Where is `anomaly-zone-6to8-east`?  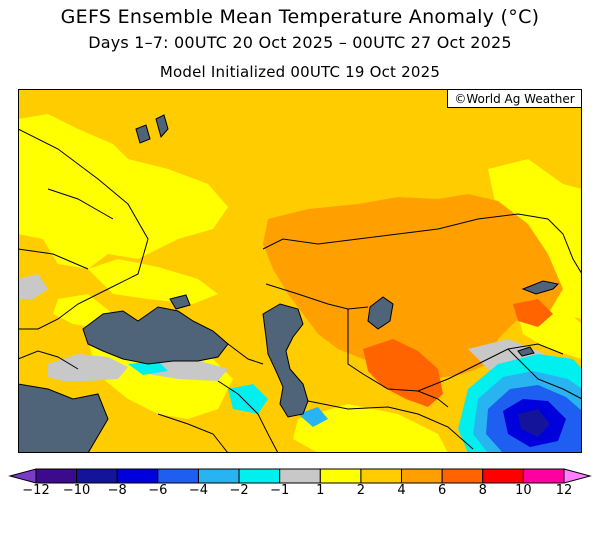
anomaly-zone-6to8-east is located at coordinates (533, 313).